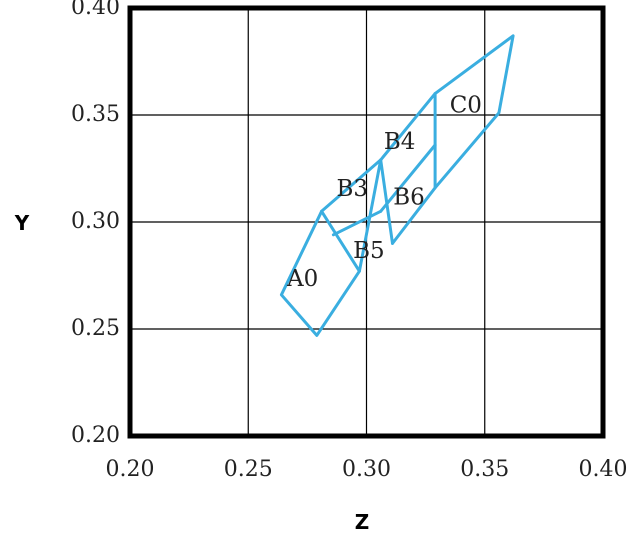 This screenshot has width=631, height=538. What do you see at coordinates (95, 10) in the screenshot?
I see `y-tick-label: 0.40` at bounding box center [95, 10].